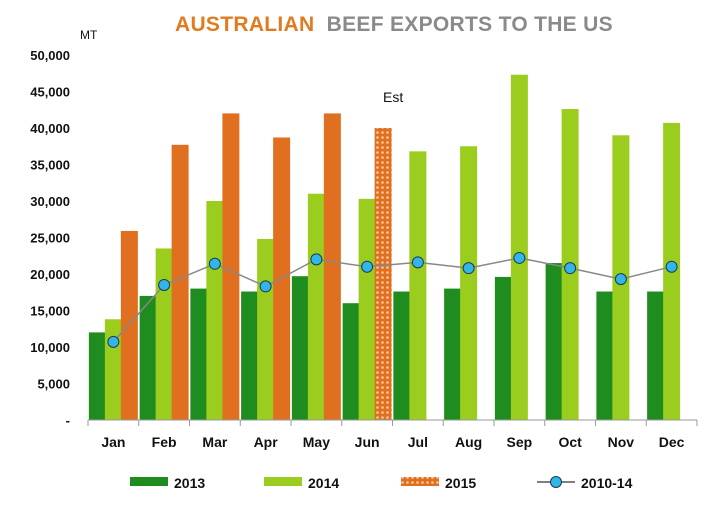 The image size is (709, 506). I want to click on x-category-label: Feb, so click(164, 442).